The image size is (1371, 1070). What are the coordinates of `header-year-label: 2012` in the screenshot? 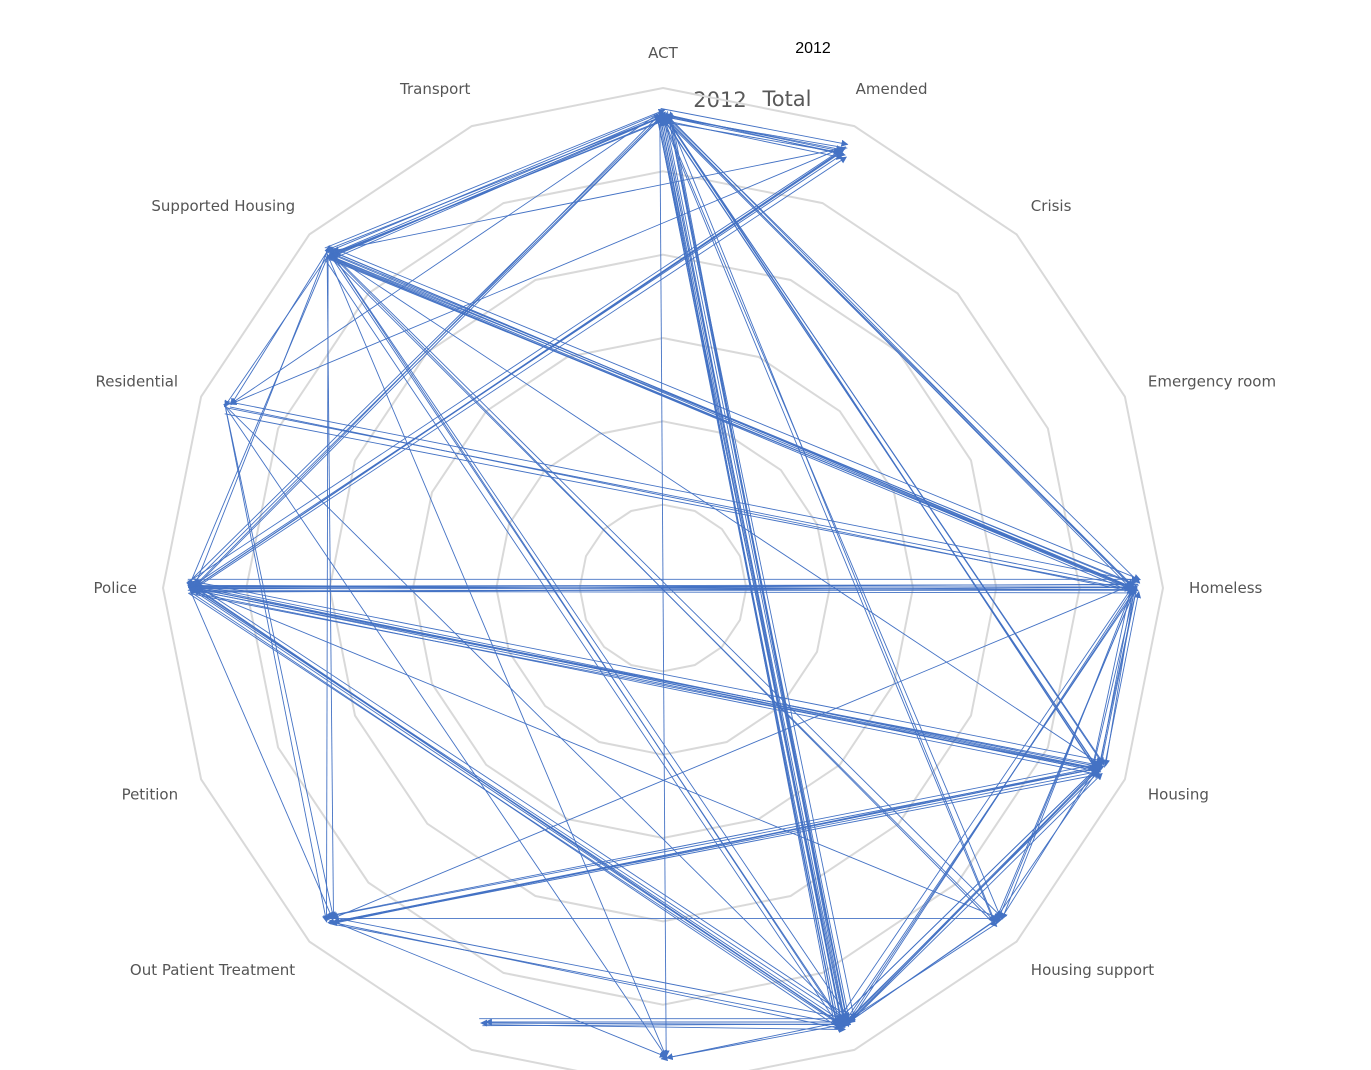 It's located at (813, 48).